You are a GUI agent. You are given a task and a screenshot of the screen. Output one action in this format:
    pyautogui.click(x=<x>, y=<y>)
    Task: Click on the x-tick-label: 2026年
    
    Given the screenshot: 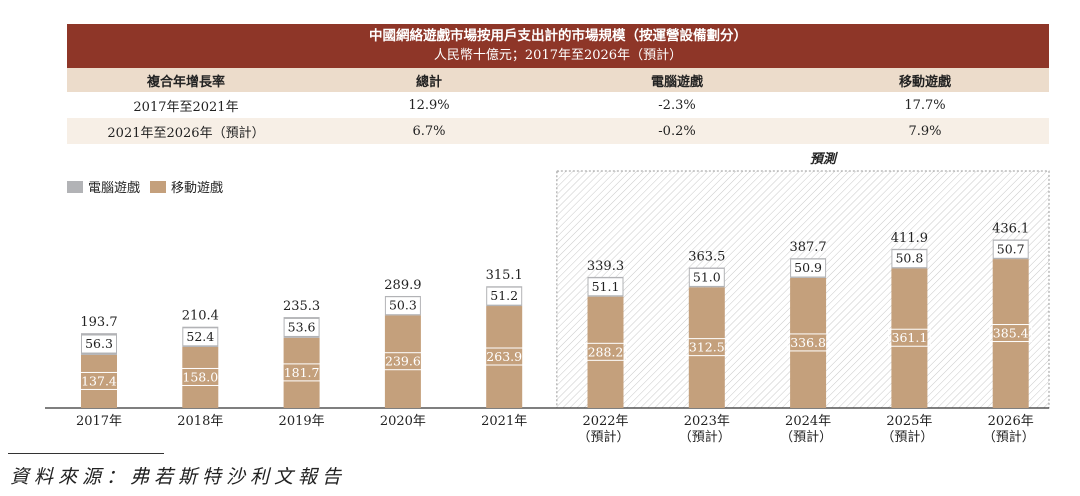 What is the action you would take?
    pyautogui.click(x=1011, y=421)
    